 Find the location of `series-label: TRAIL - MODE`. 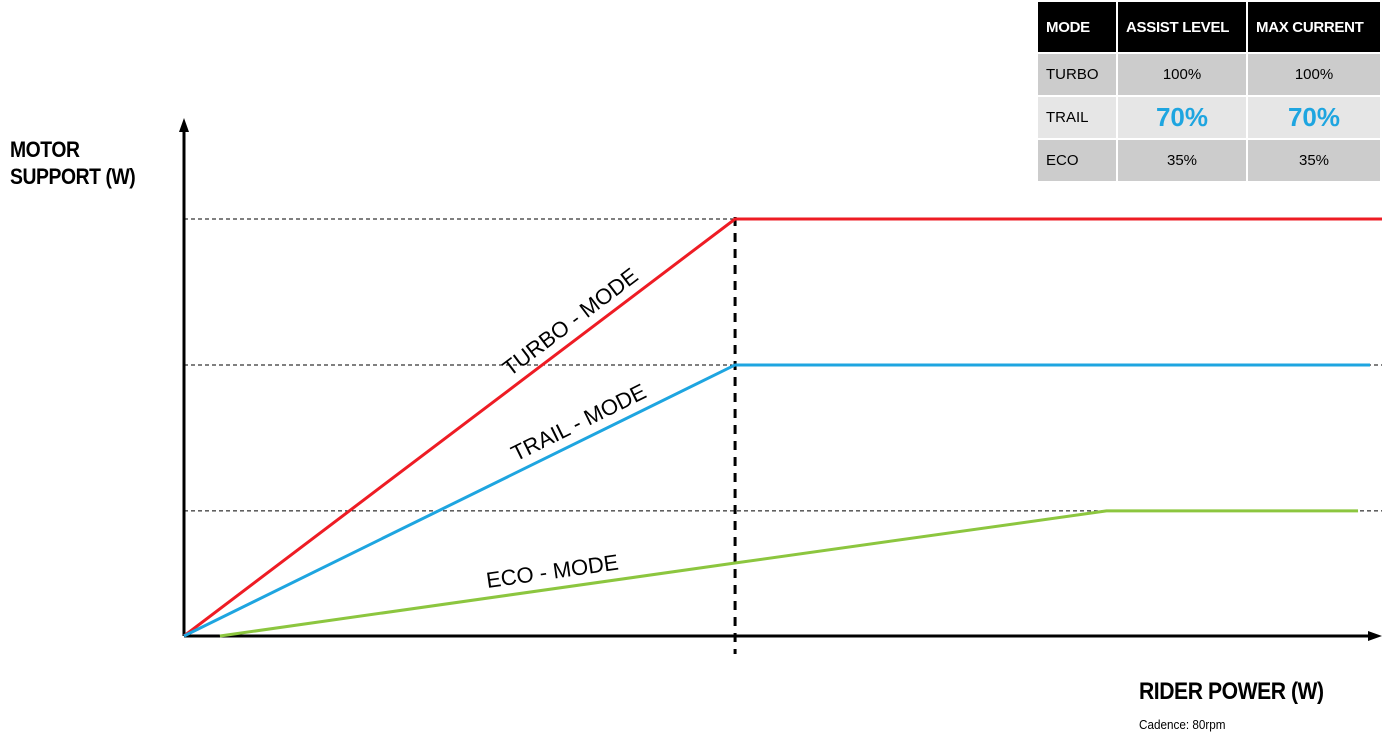

series-label: TRAIL - MODE is located at coordinates (578, 422).